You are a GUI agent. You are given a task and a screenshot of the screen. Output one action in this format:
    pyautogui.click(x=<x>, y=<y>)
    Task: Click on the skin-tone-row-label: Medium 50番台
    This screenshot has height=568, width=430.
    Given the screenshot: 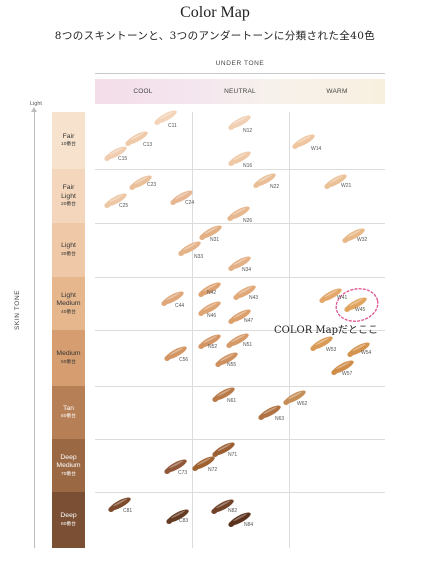 What is the action you would take?
    pyautogui.click(x=68, y=358)
    